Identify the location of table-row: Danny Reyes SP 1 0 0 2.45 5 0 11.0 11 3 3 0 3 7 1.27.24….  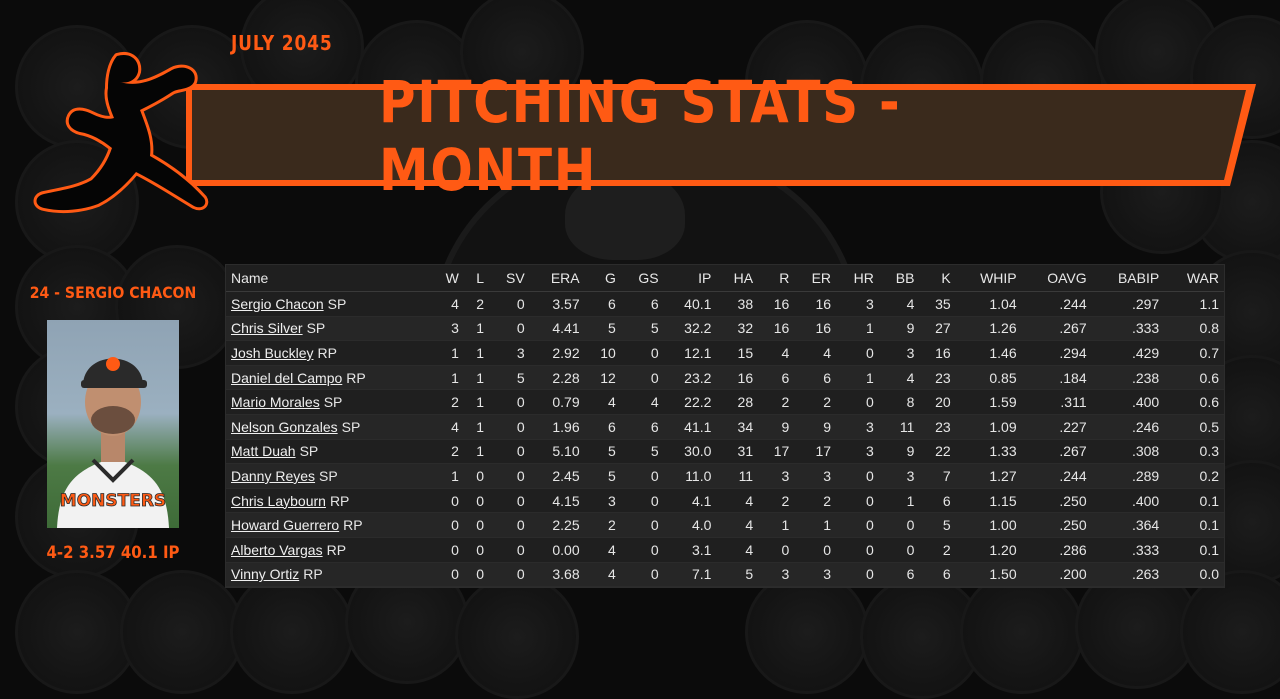
(725, 476).